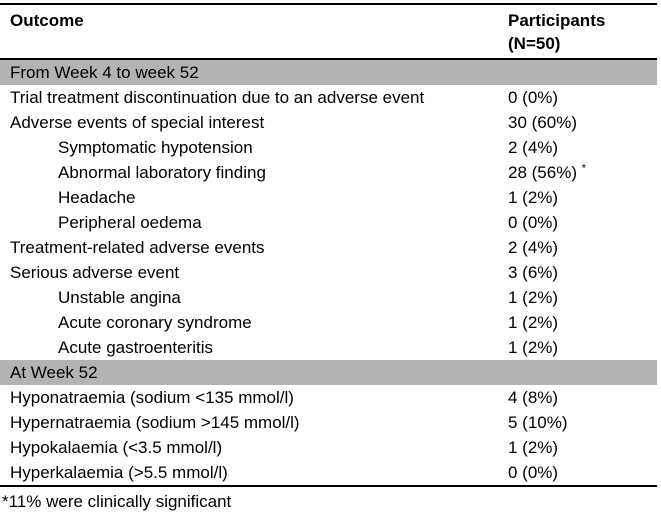 The height and width of the screenshot is (514, 661). I want to click on participants-value: 3 (6%), so click(533, 272).